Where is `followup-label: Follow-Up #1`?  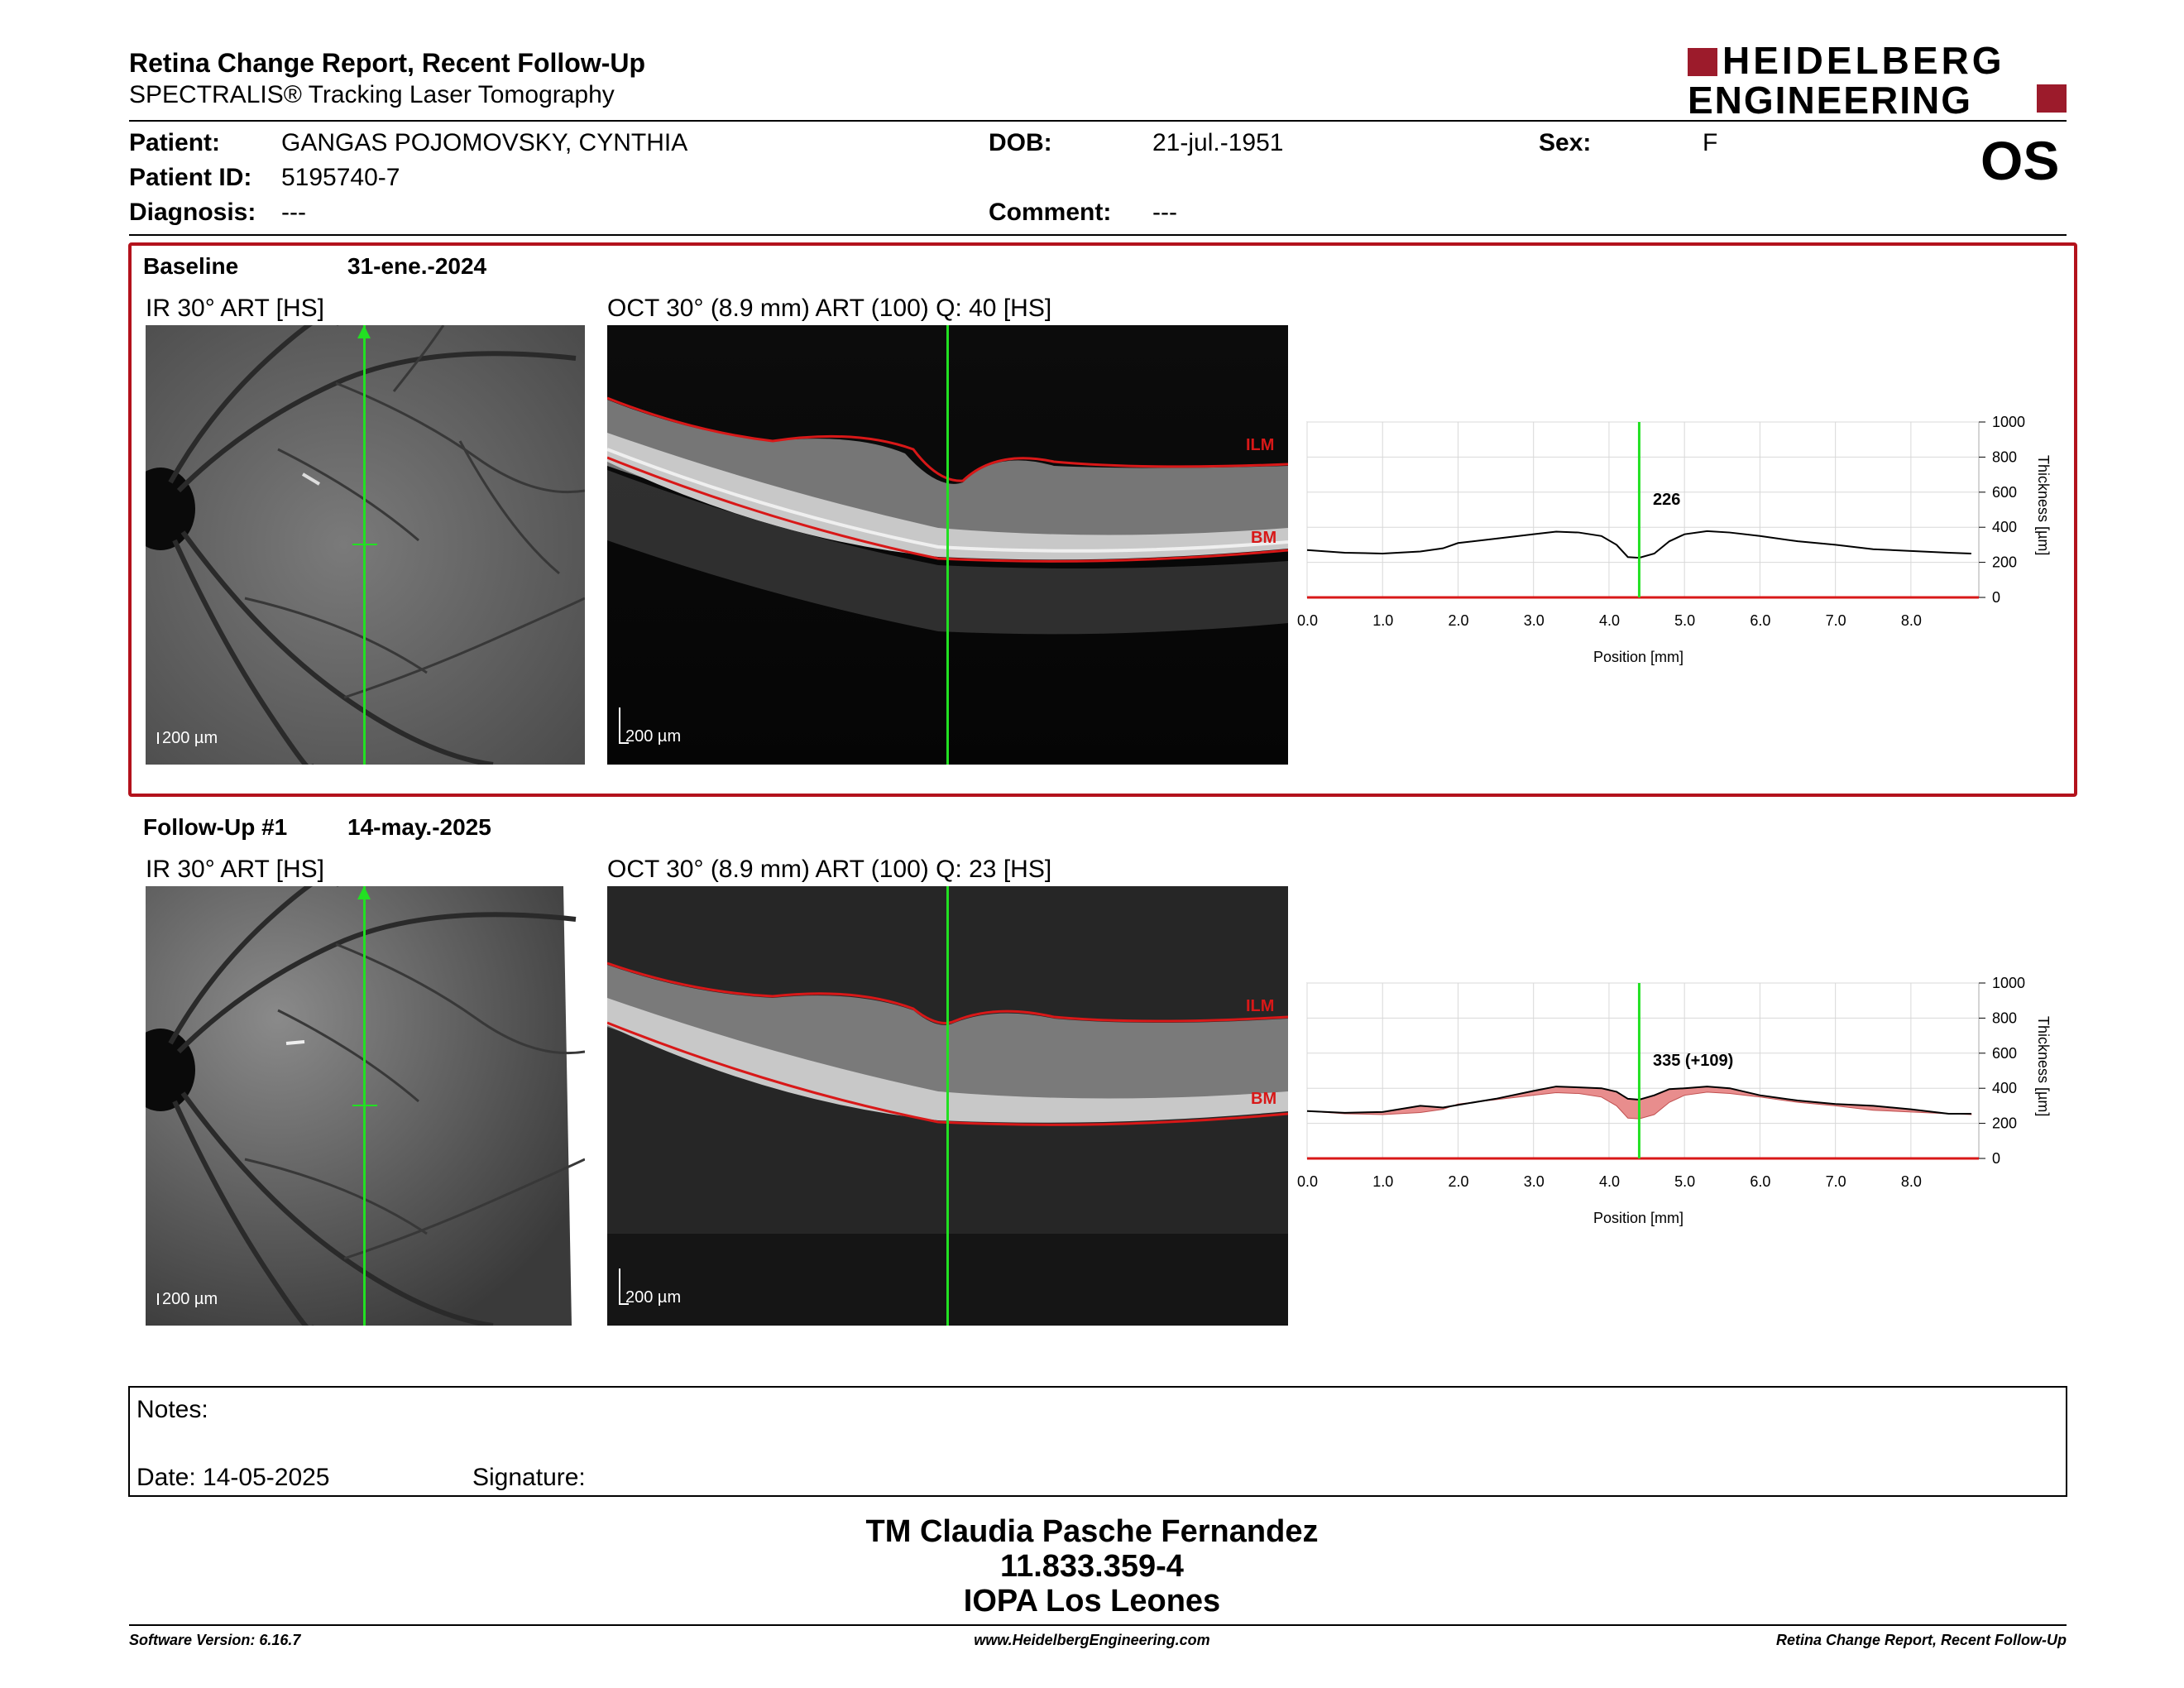
followup-label: Follow-Up #1 is located at coordinates (215, 827).